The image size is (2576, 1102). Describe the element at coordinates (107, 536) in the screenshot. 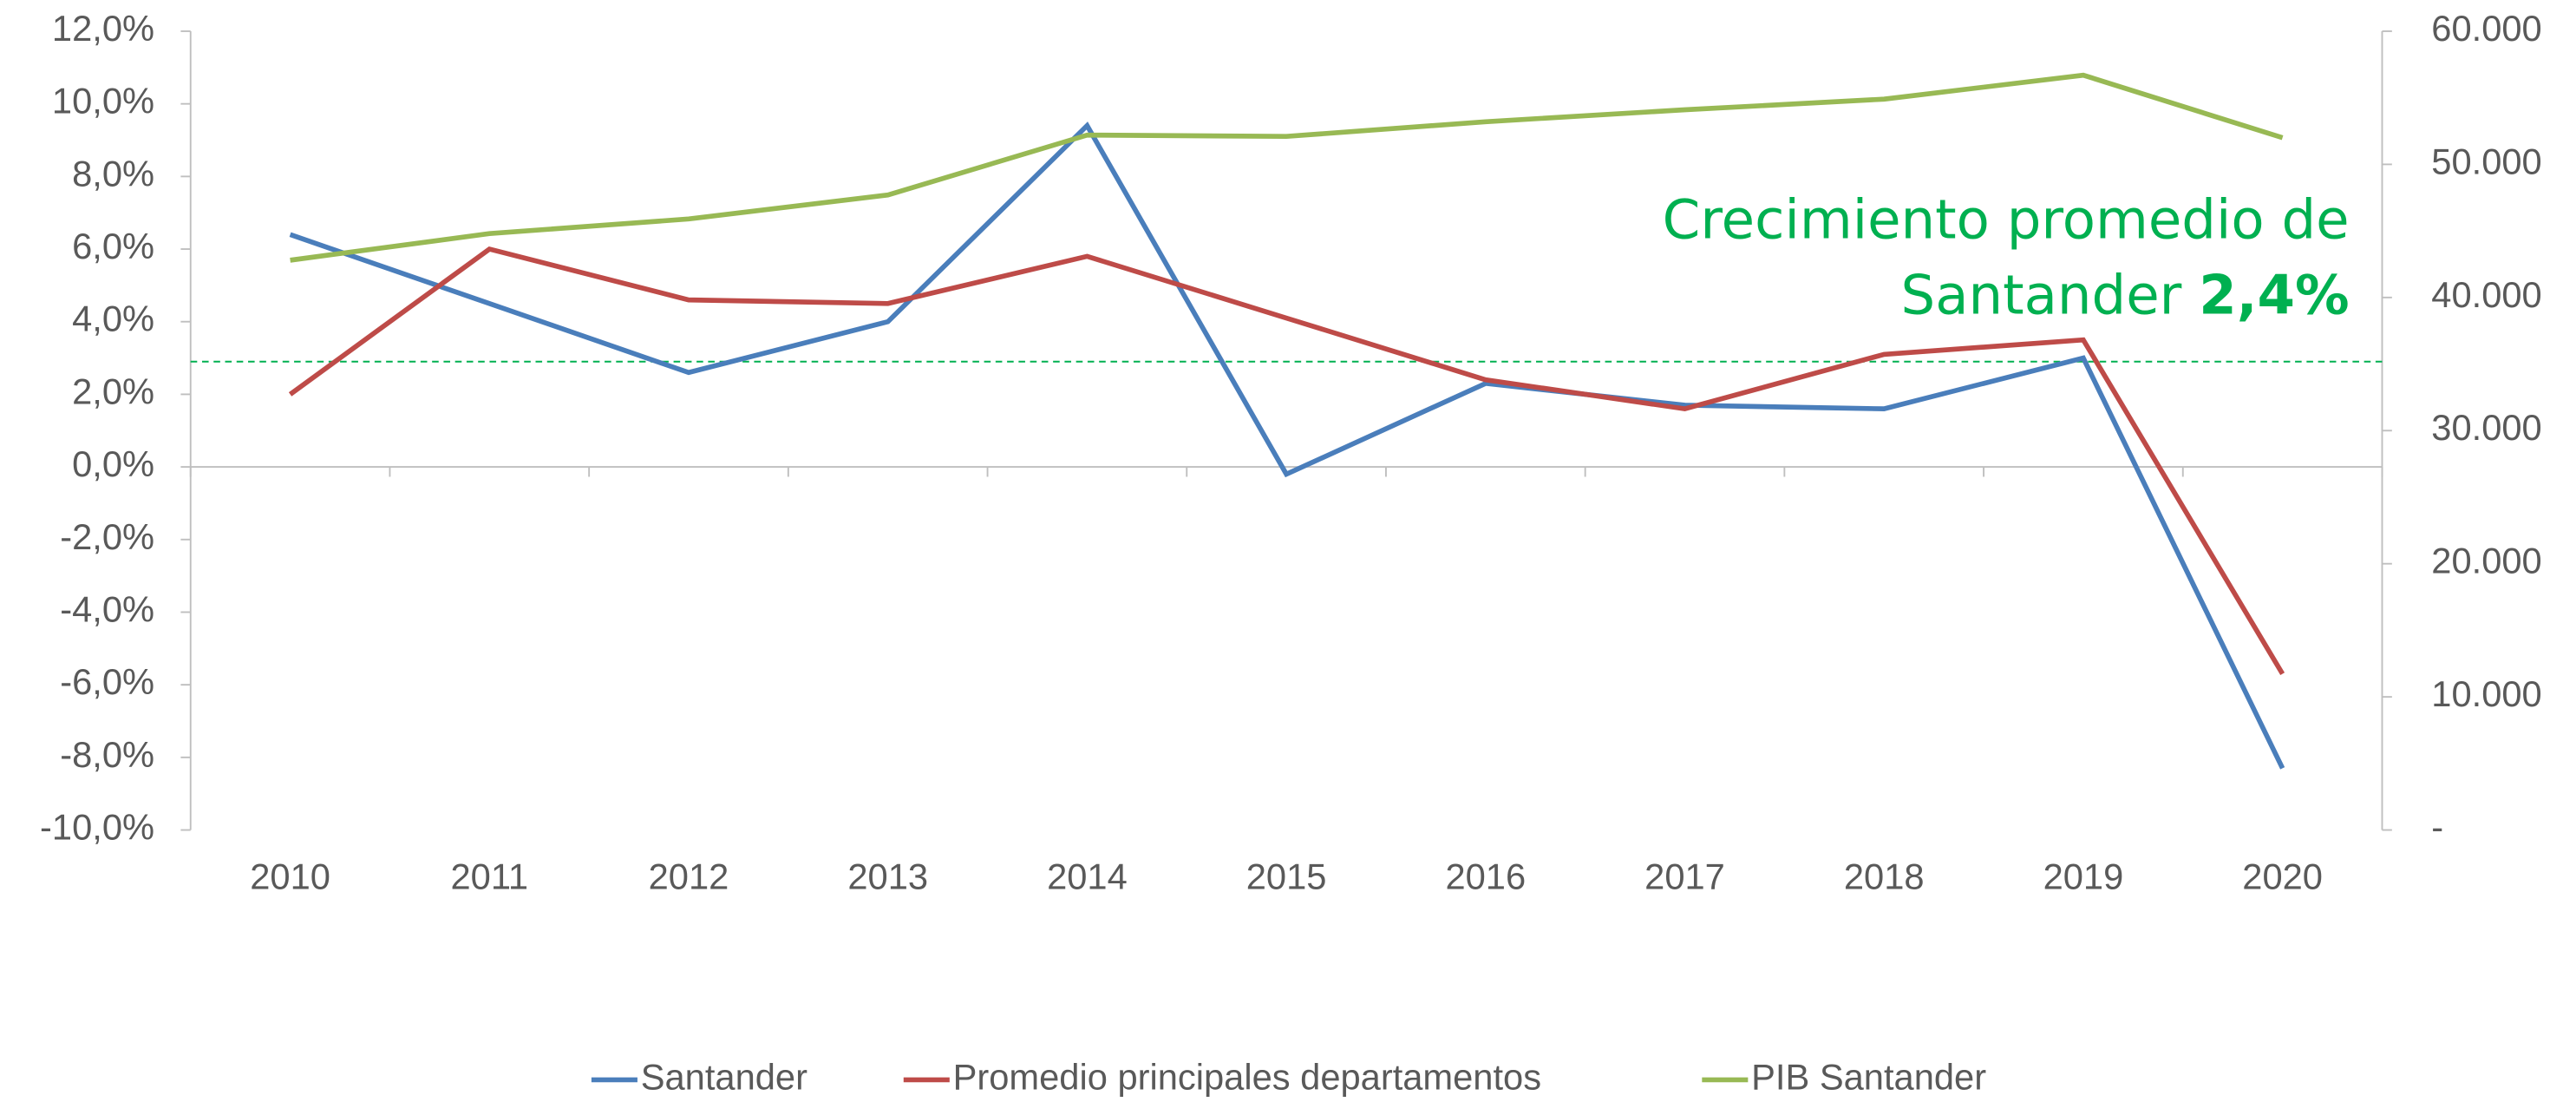

I see `y-tick-label: -2,0%` at that location.